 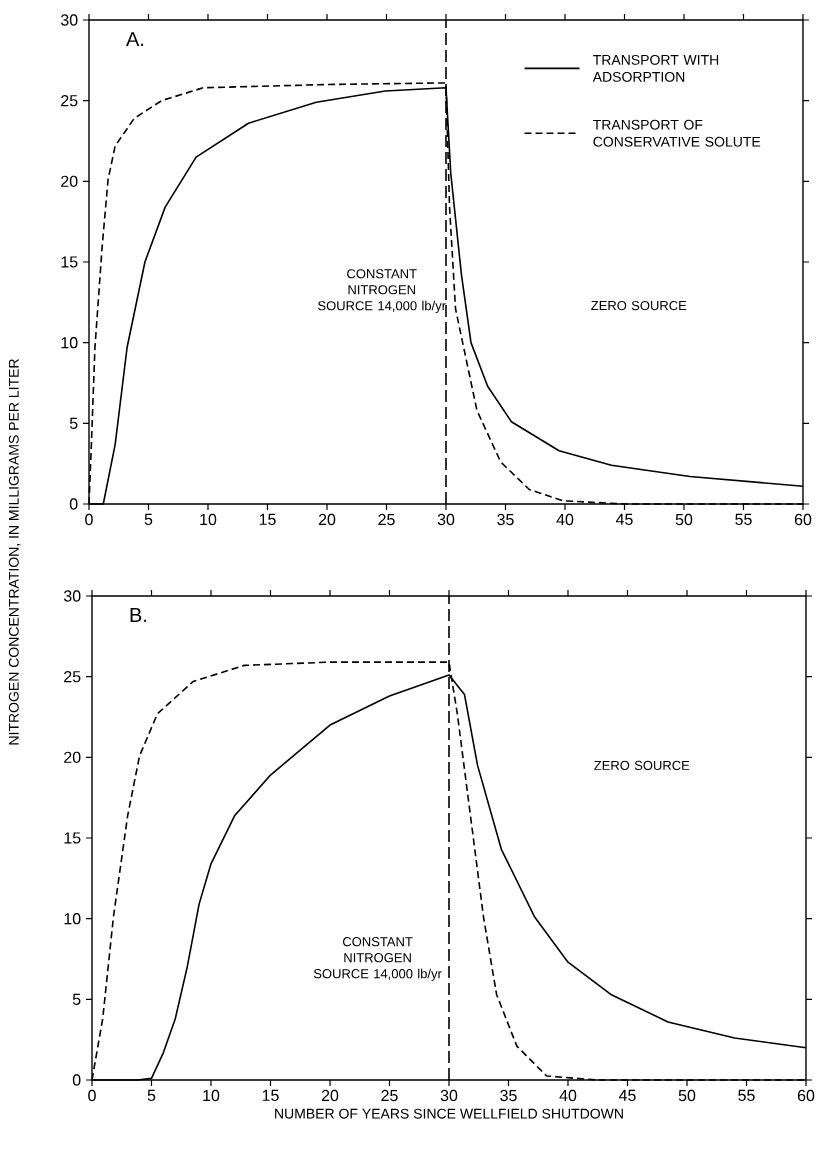 I want to click on x-axis-title: NUMBER OF YEARS SINCE WELLFIELD SHUTDOWN, so click(x=449, y=1113).